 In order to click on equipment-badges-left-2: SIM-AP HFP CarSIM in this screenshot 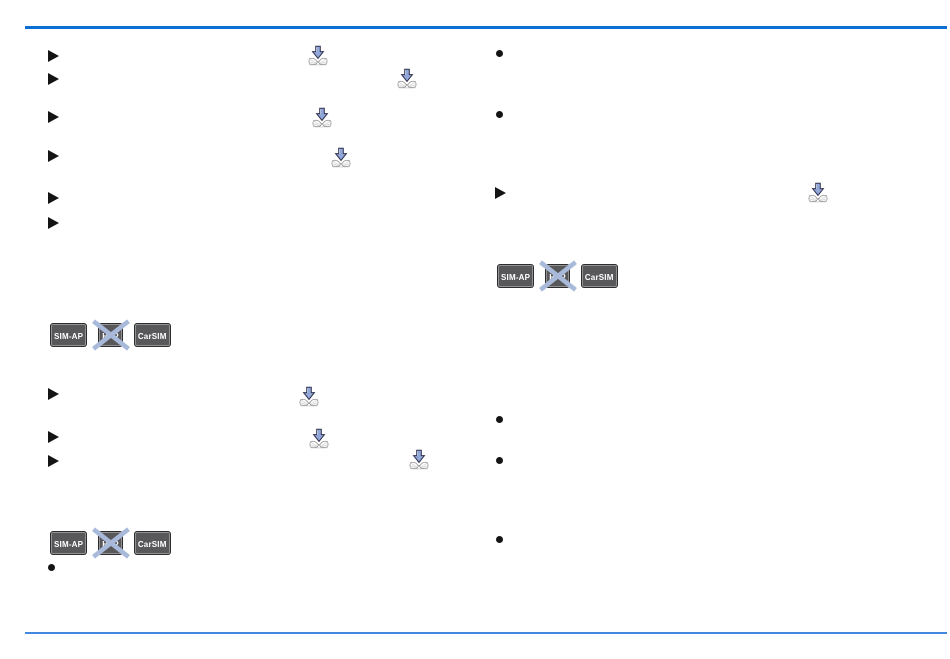, I will do `click(110, 543)`.